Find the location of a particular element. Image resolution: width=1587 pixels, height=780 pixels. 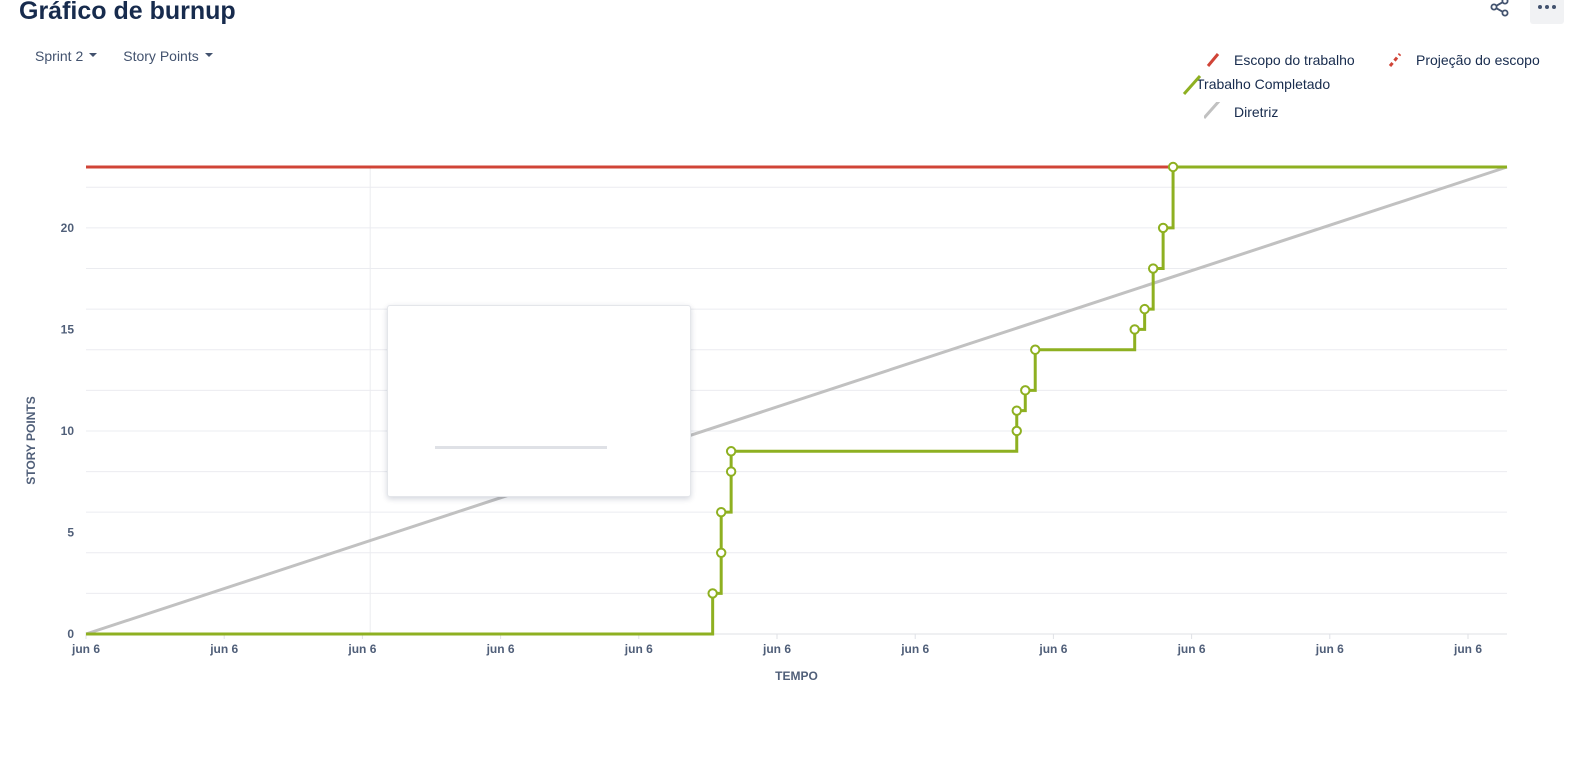

y-tick-label: 0 is located at coordinates (70, 634).